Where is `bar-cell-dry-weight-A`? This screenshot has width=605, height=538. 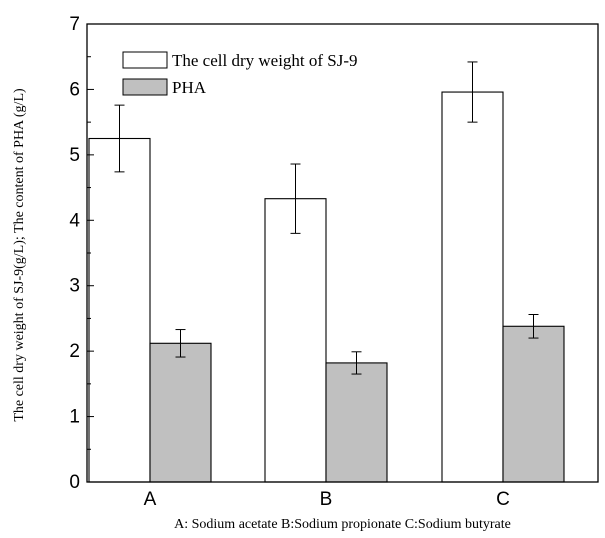 bar-cell-dry-weight-A is located at coordinates (119, 310).